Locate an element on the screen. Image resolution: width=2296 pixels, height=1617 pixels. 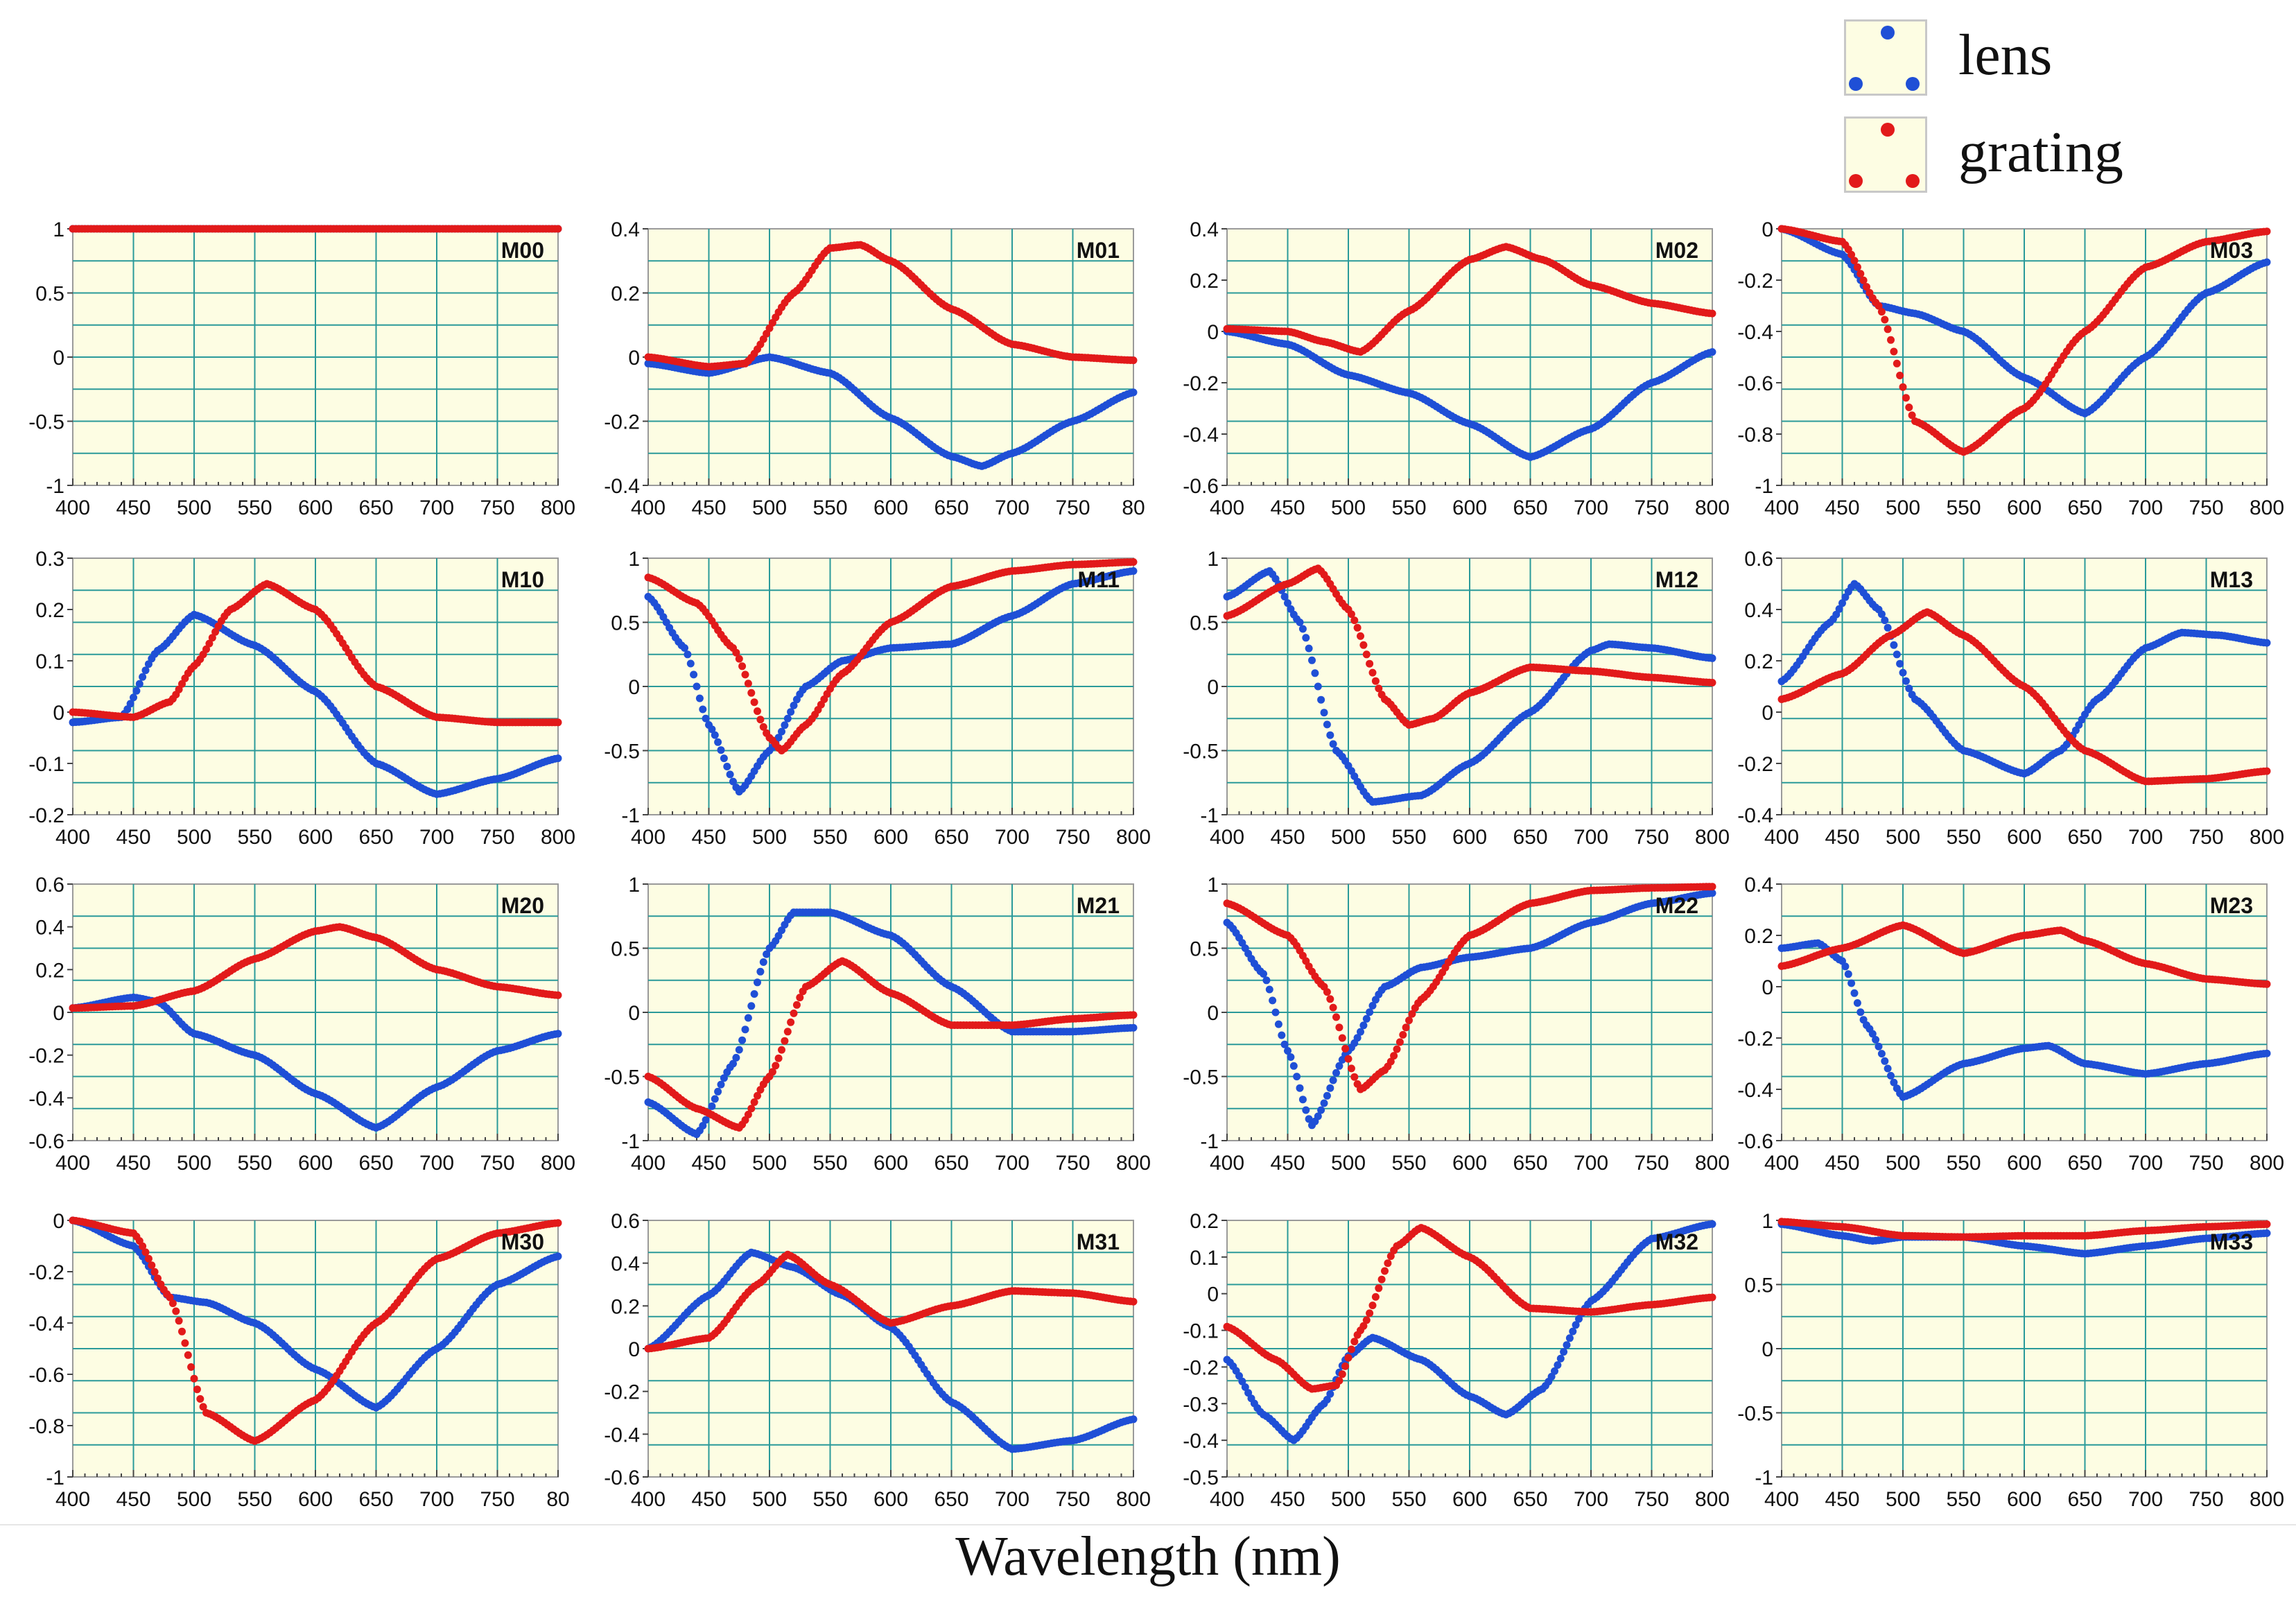
legend-item-grating: grating is located at coordinates (2045, 152).